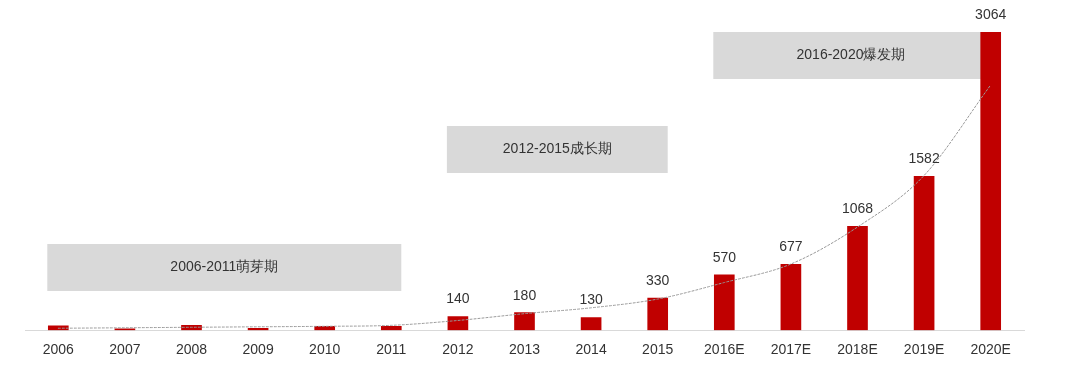  What do you see at coordinates (125, 349) in the screenshot?
I see `x-tick-label: 2007` at bounding box center [125, 349].